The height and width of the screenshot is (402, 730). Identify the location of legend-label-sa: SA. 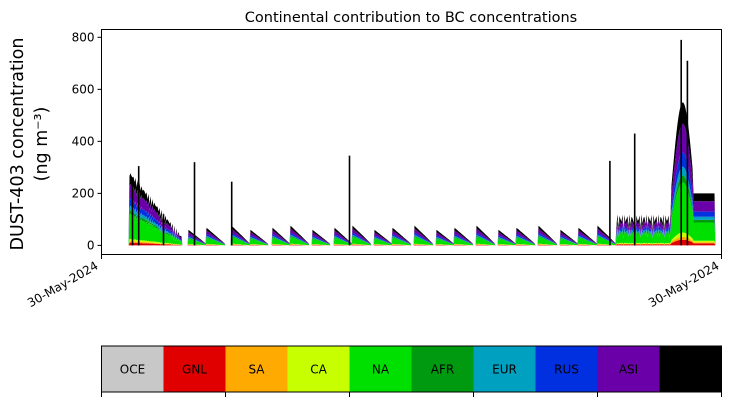
(256, 370).